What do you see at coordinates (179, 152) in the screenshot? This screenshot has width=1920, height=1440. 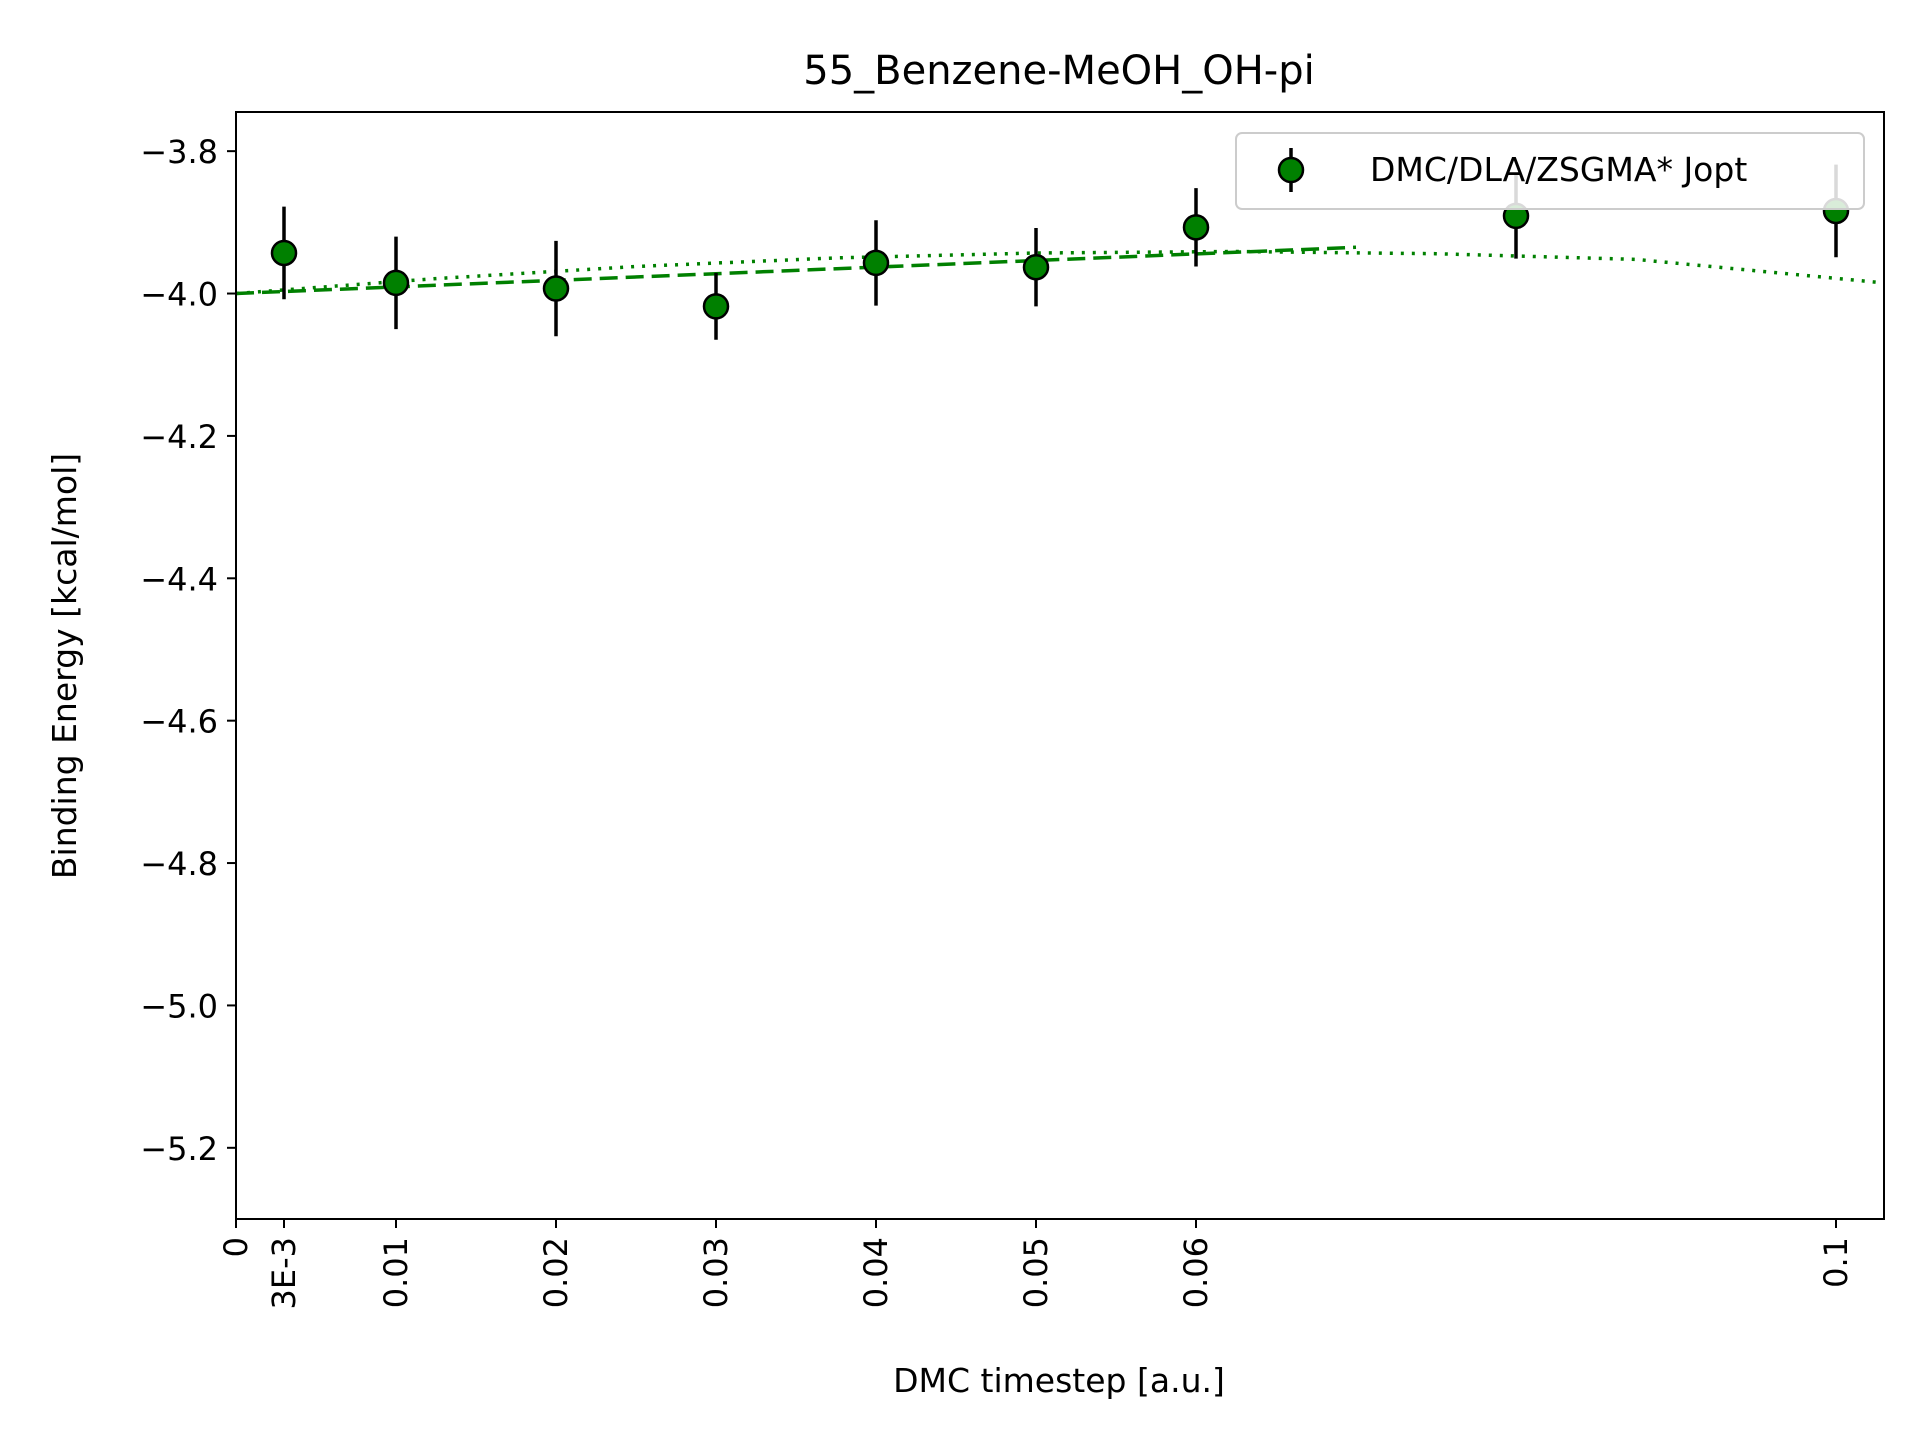 I see `y-tick-label: −3.8` at bounding box center [179, 152].